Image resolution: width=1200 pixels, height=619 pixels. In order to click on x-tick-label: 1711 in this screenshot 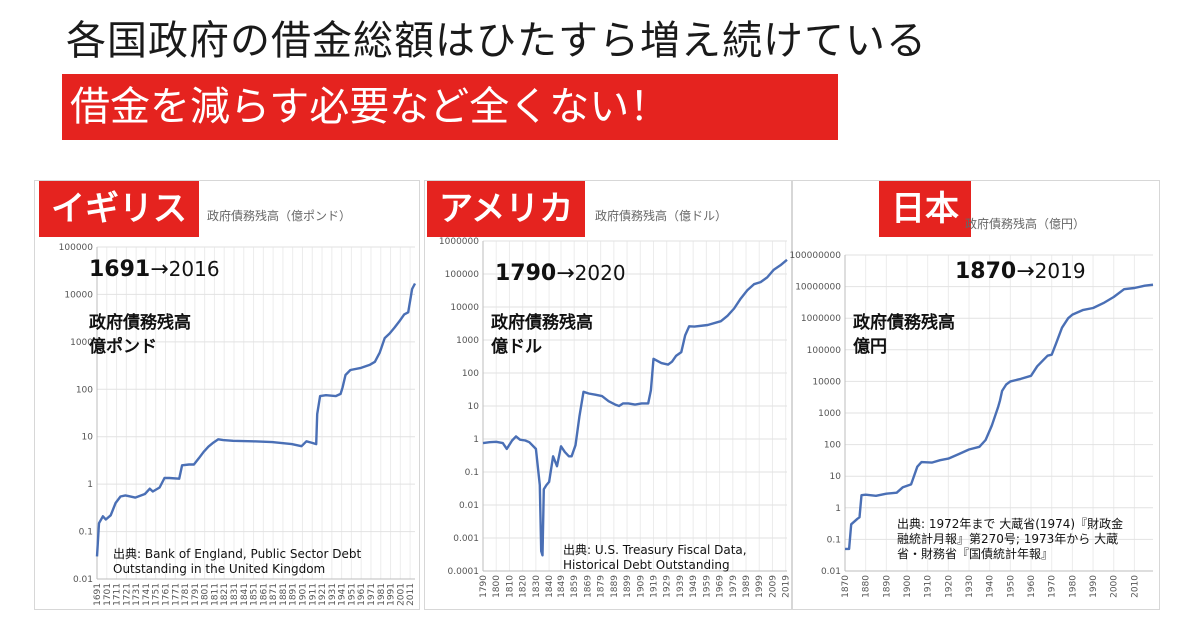, I will do `click(118, 594)`.